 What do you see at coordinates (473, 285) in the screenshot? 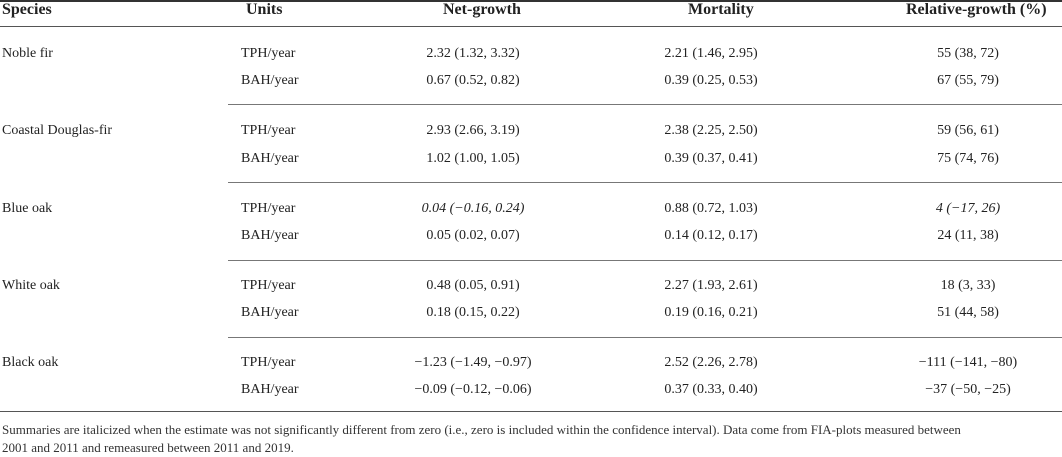
I see `net-growth-cell: 0.48 (0.05, 0.91)` at bounding box center [473, 285].